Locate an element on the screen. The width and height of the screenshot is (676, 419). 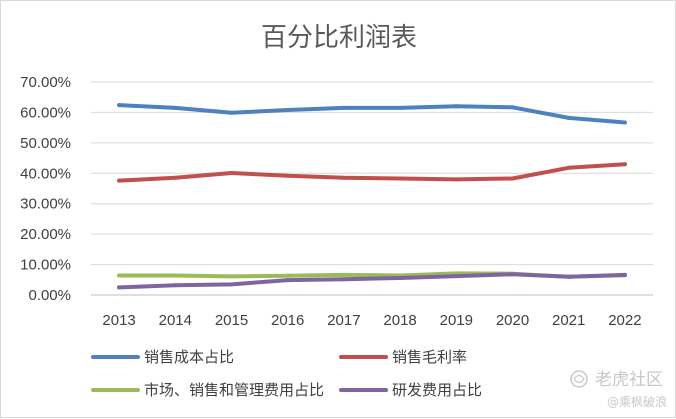
x-tick-label: 2022 is located at coordinates (624, 320).